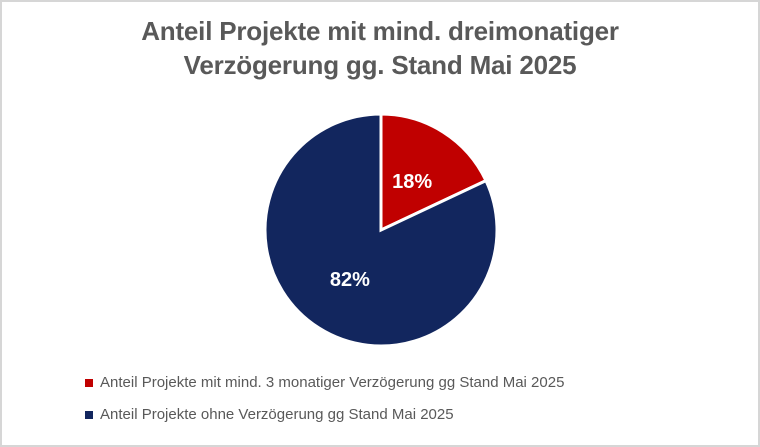 The height and width of the screenshot is (447, 760). Describe the element at coordinates (350, 280) in the screenshot. I see `pie-data-label-1: 82%` at that location.